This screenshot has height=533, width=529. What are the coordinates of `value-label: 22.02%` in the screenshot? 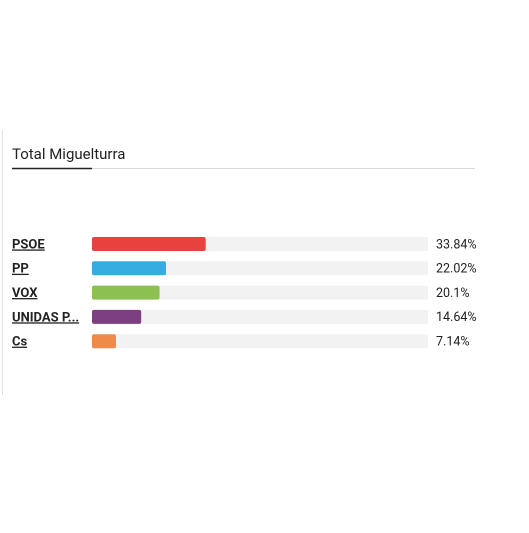 It's located at (456, 269).